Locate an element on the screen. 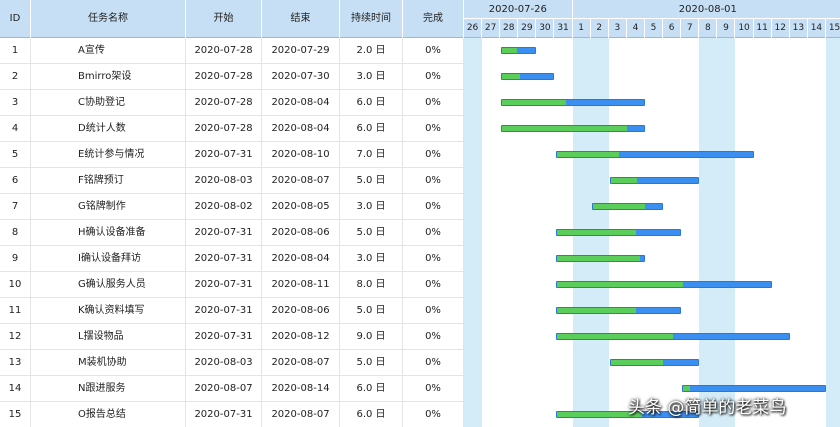 The height and width of the screenshot is (427, 840). timeline-day-label: 5 is located at coordinates (654, 28).